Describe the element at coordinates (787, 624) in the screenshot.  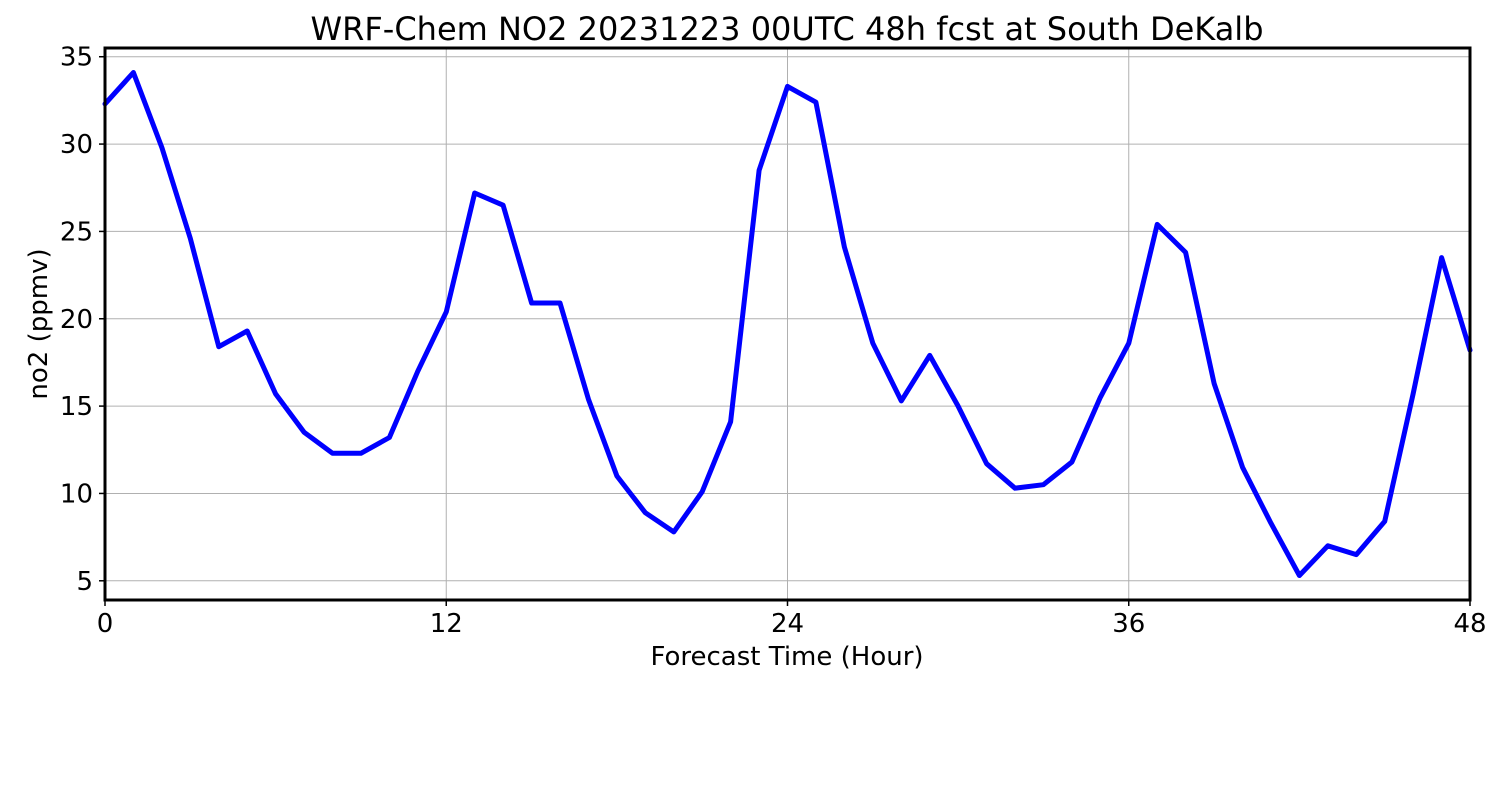
I see `x-tick-label: 24` at that location.